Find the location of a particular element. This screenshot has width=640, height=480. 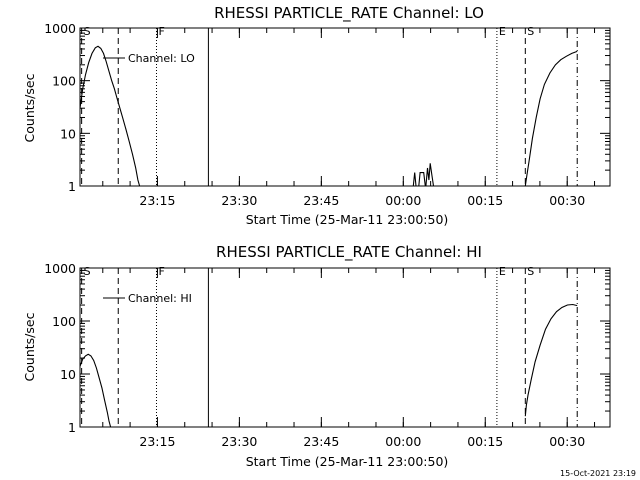

chart-title: RHESSI PARTICLE_RATE Channel: HI is located at coordinates (349, 252).